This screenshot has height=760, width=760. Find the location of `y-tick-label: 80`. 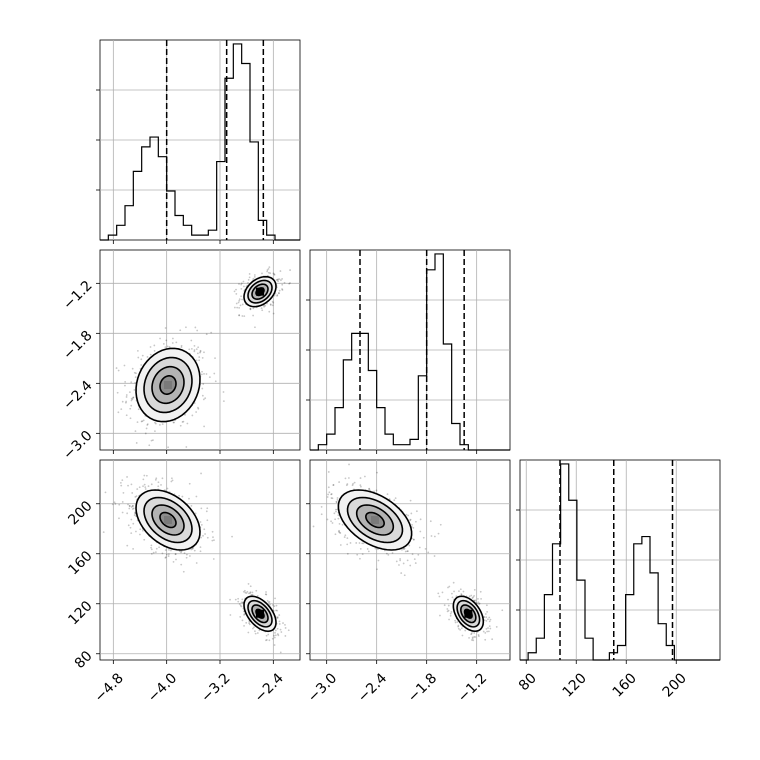

y-tick-label: 80 is located at coordinates (84, 660).